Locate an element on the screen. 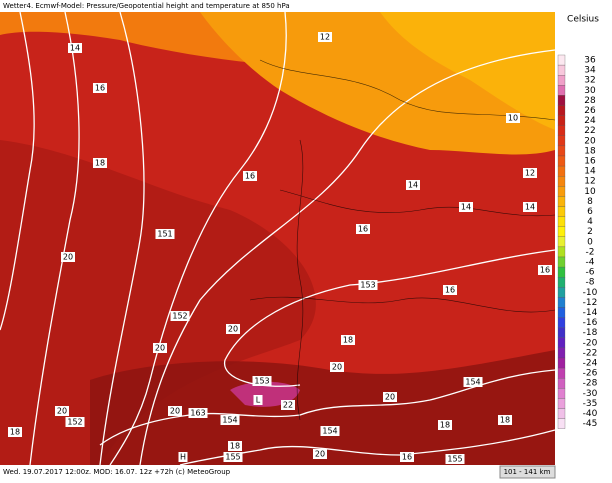  yellow-region is located at coordinates (467, 71).